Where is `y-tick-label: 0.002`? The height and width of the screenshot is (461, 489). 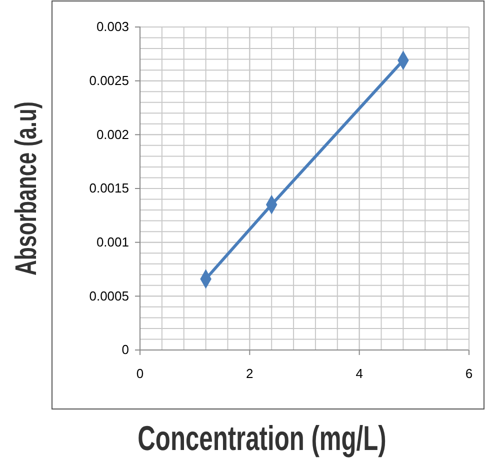
y-tick-label: 0.002 is located at coordinates (112, 134).